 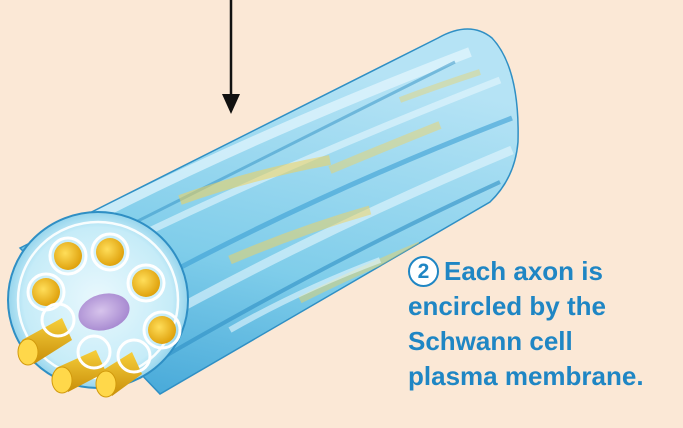 I want to click on caption-line-3: Schwann cell, so click(x=490, y=341).